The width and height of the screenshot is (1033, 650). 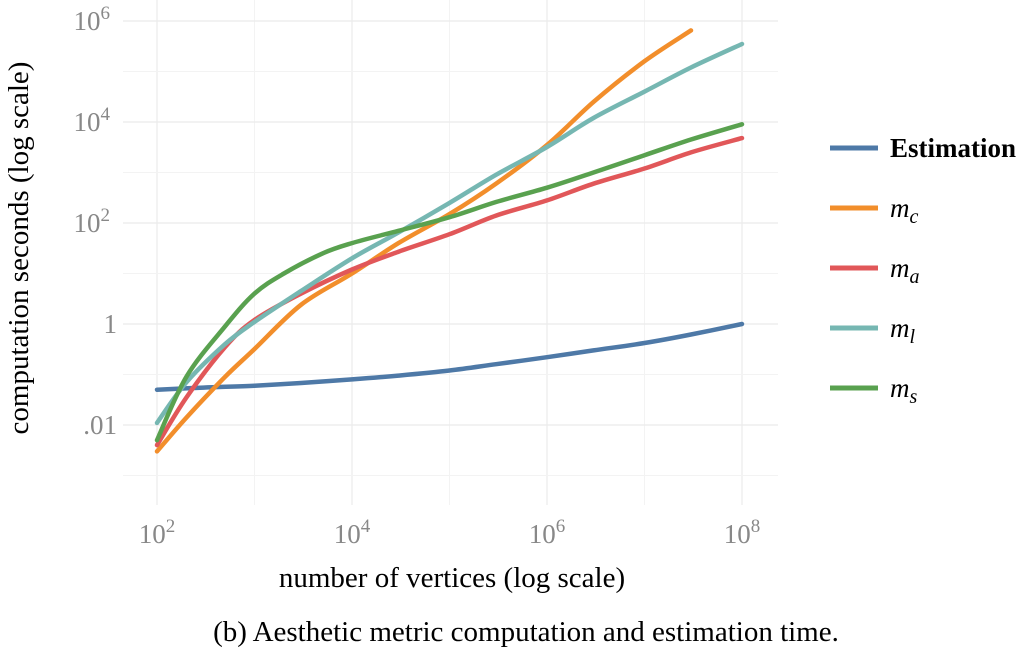 What do you see at coordinates (904, 210) in the screenshot?
I see `legend-label: mc` at bounding box center [904, 210].